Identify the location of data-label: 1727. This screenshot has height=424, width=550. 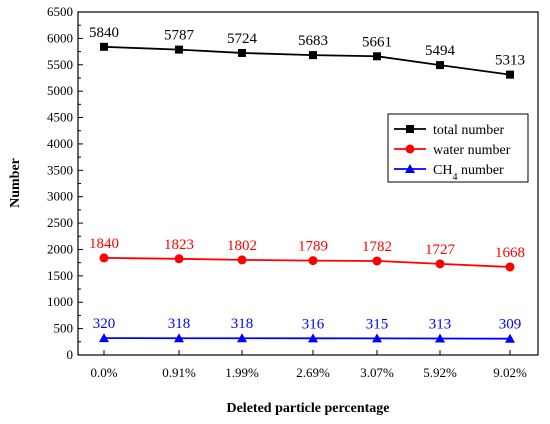
(440, 250).